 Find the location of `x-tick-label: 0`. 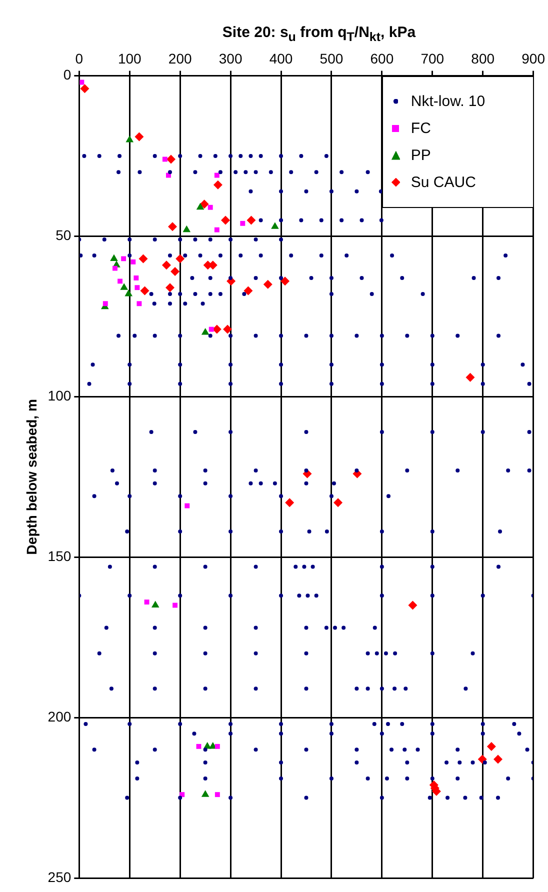

x-tick-label: 0 is located at coordinates (79, 58).